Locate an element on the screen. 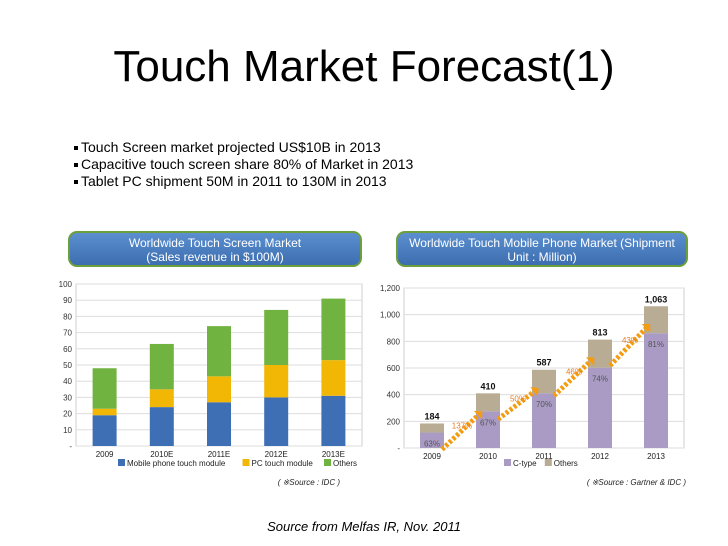 The height and width of the screenshot is (546, 728). total-label: 410 is located at coordinates (487, 386).